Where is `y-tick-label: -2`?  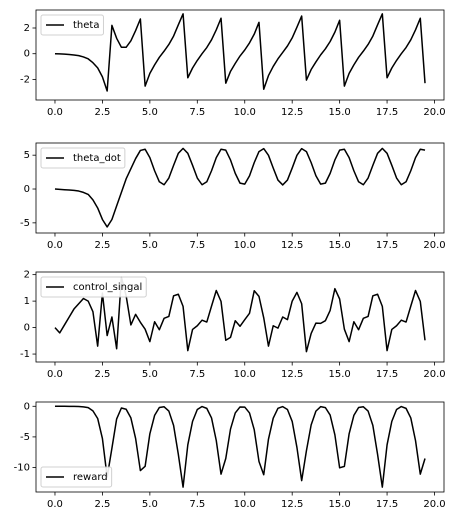 y-tick-label: -2 is located at coordinates (25, 79).